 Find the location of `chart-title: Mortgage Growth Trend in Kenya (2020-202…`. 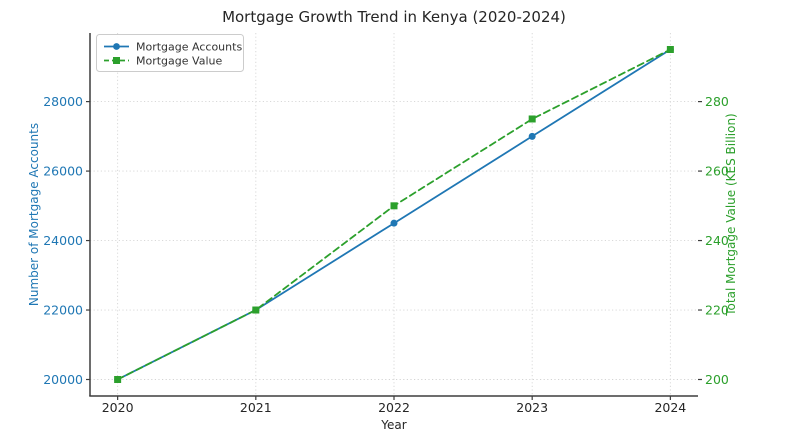

chart-title: Mortgage Growth Trend in Kenya (2020-202… is located at coordinates (394, 17).